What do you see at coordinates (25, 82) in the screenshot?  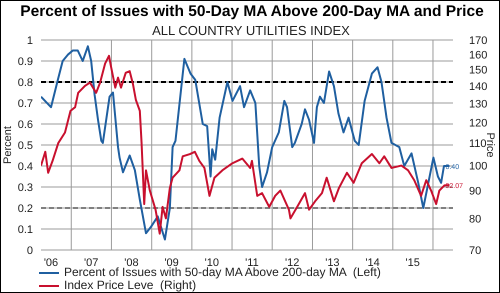 I see `y-tick-label: 0.8` at bounding box center [25, 82].